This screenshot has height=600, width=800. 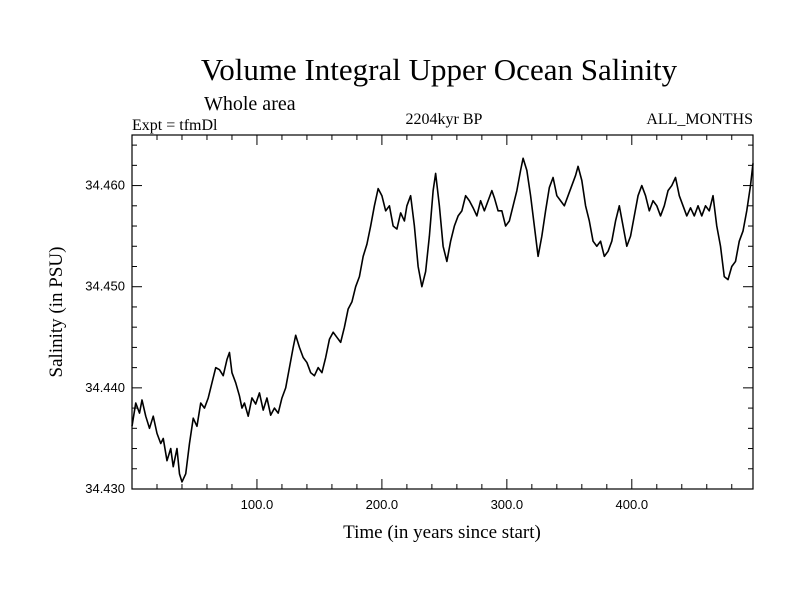 What do you see at coordinates (175, 125) in the screenshot?
I see `experiment-label: Expt = tfmDl` at bounding box center [175, 125].